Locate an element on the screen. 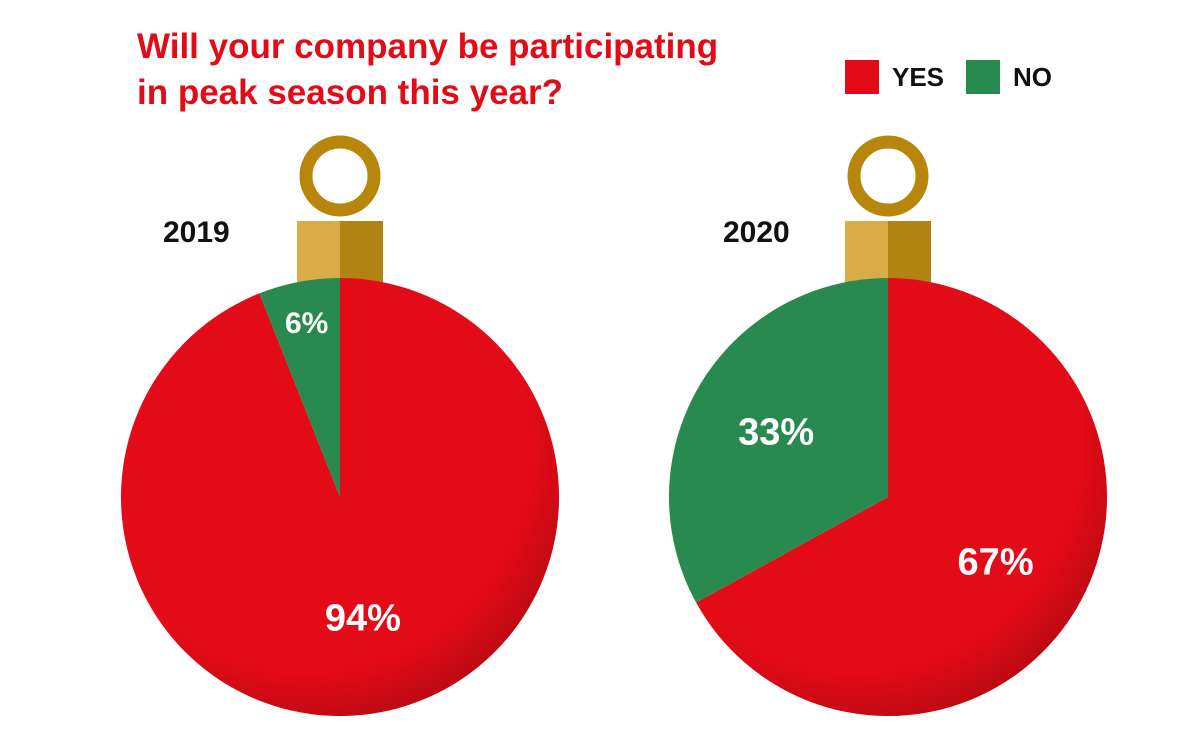 This screenshot has width=1200, height=755. legend-label-yes: YES is located at coordinates (918, 76).